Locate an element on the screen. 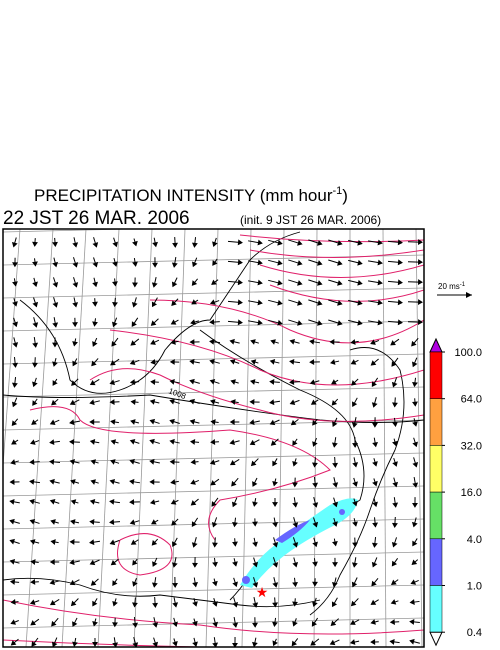 The height and width of the screenshot is (650, 500). colorbar-label: 0.4 is located at coordinates (474, 633).